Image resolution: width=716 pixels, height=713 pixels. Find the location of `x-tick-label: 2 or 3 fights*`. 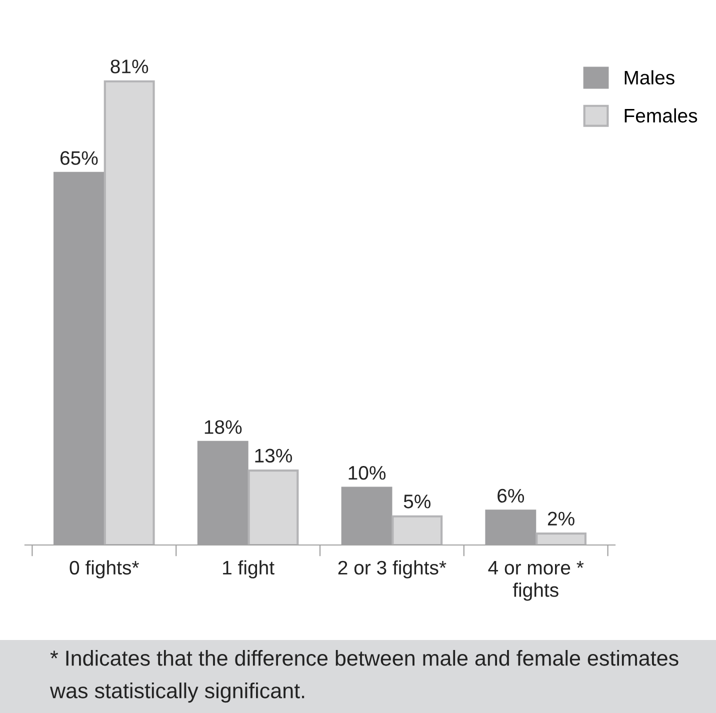

x-tick-label: 2 or 3 fights* is located at coordinates (392, 569).